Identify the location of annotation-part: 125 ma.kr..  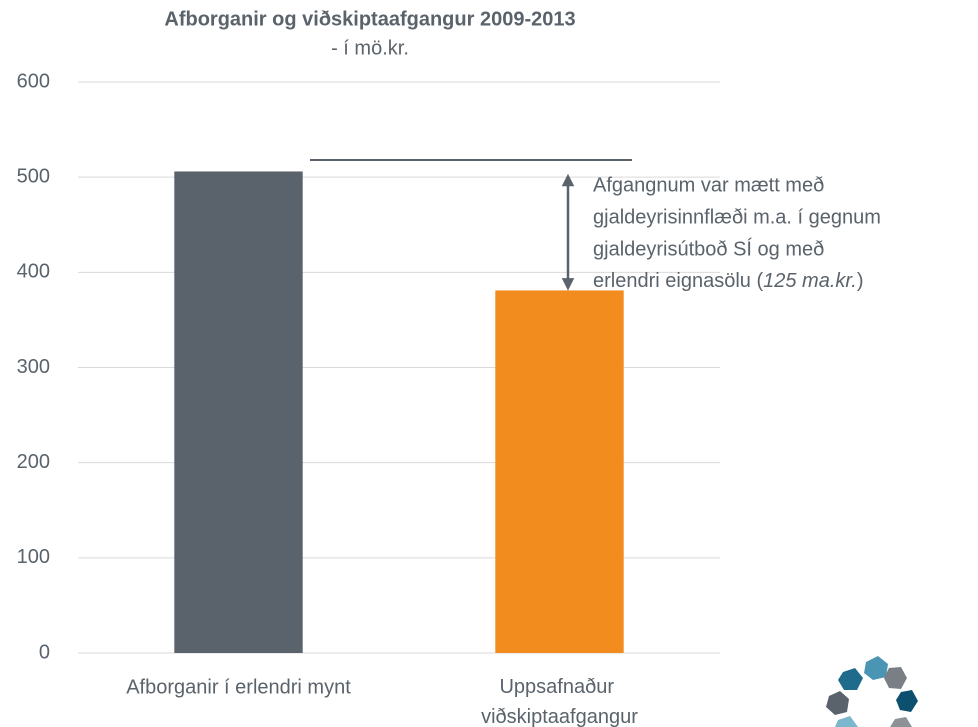
(810, 281).